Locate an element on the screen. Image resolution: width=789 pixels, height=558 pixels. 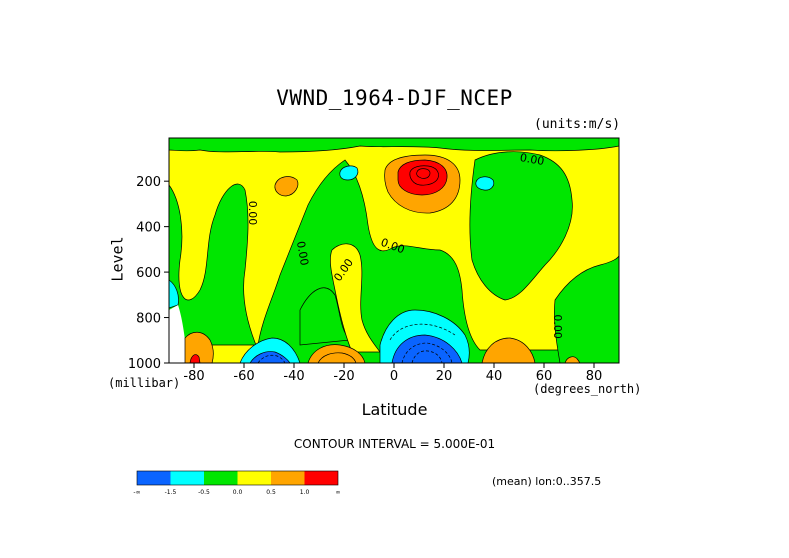
x-axis-ticks: -80 -60 -40 -20 0 20 40 60 80 is located at coordinates (392, 373).